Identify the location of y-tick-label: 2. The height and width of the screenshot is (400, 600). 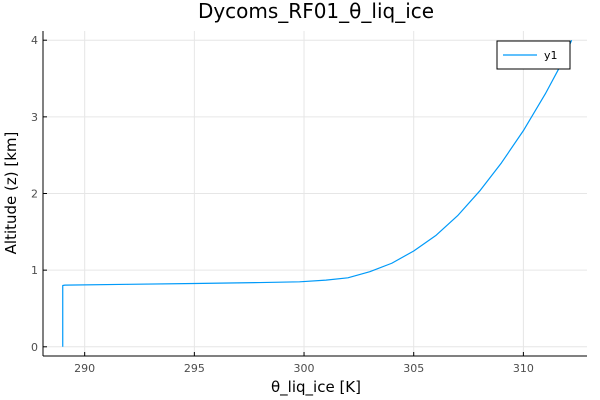
(34, 194).